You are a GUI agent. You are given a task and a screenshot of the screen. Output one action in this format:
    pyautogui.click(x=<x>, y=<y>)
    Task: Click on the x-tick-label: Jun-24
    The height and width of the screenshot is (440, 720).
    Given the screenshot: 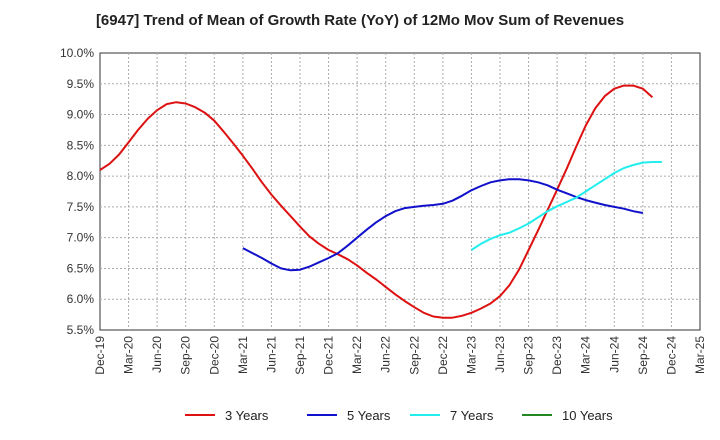 What is the action you would take?
    pyautogui.click(x=614, y=354)
    